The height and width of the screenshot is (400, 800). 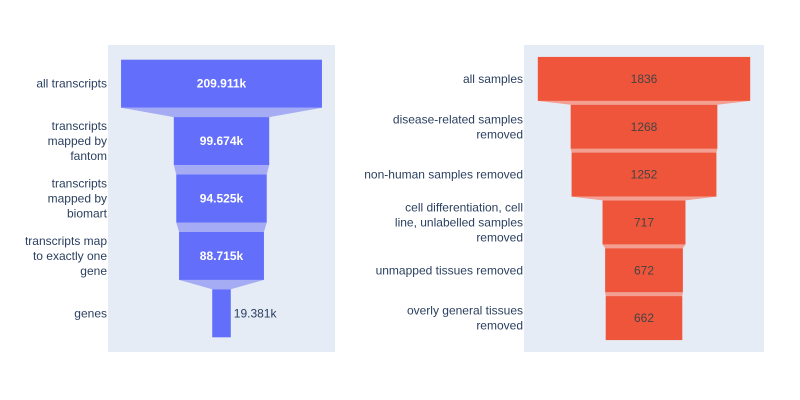 I want to click on transcripts-value-label-5: 19.381k, so click(x=256, y=313).